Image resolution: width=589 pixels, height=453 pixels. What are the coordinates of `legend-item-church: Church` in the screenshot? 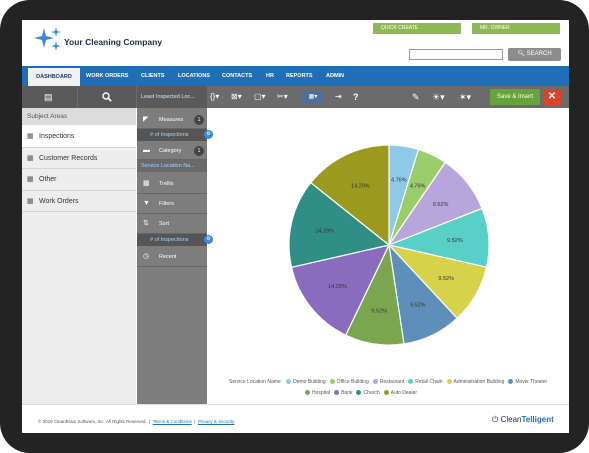 It's located at (368, 393).